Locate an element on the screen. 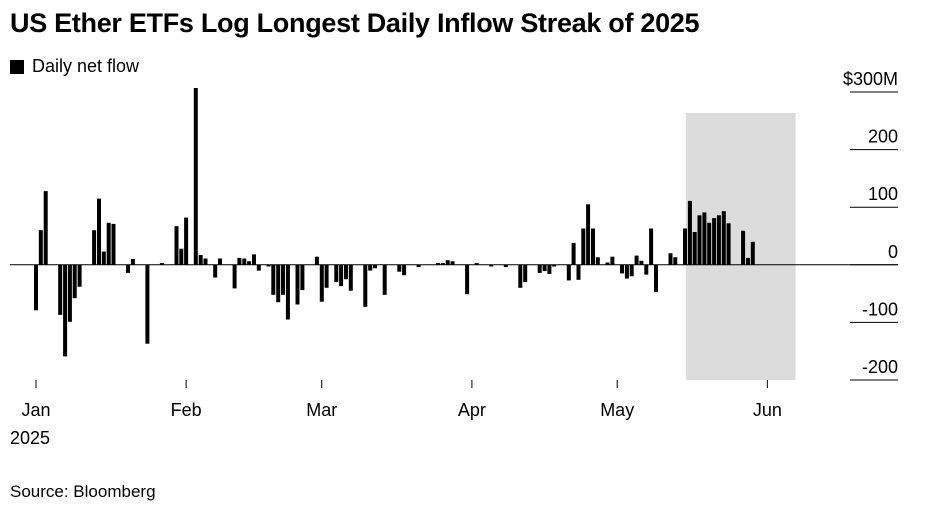 This screenshot has height=510, width=928. x-tick-label: Mar is located at coordinates (321, 410).